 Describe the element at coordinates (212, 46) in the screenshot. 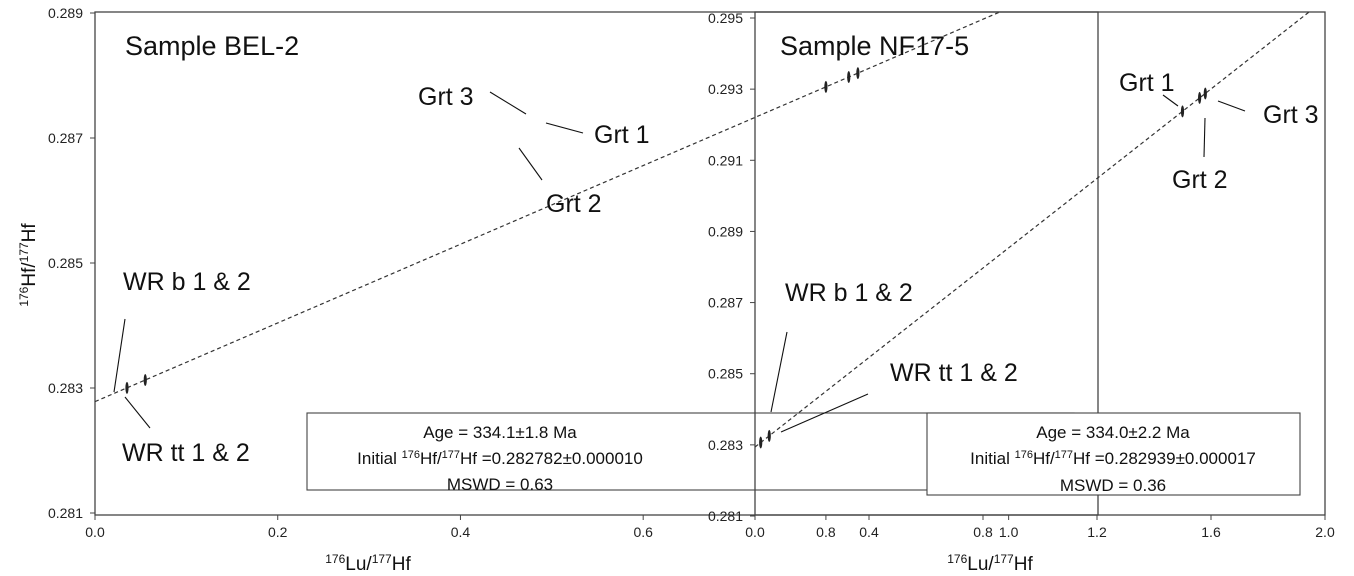

I see `sample-title: Sample BEL-2` at that location.